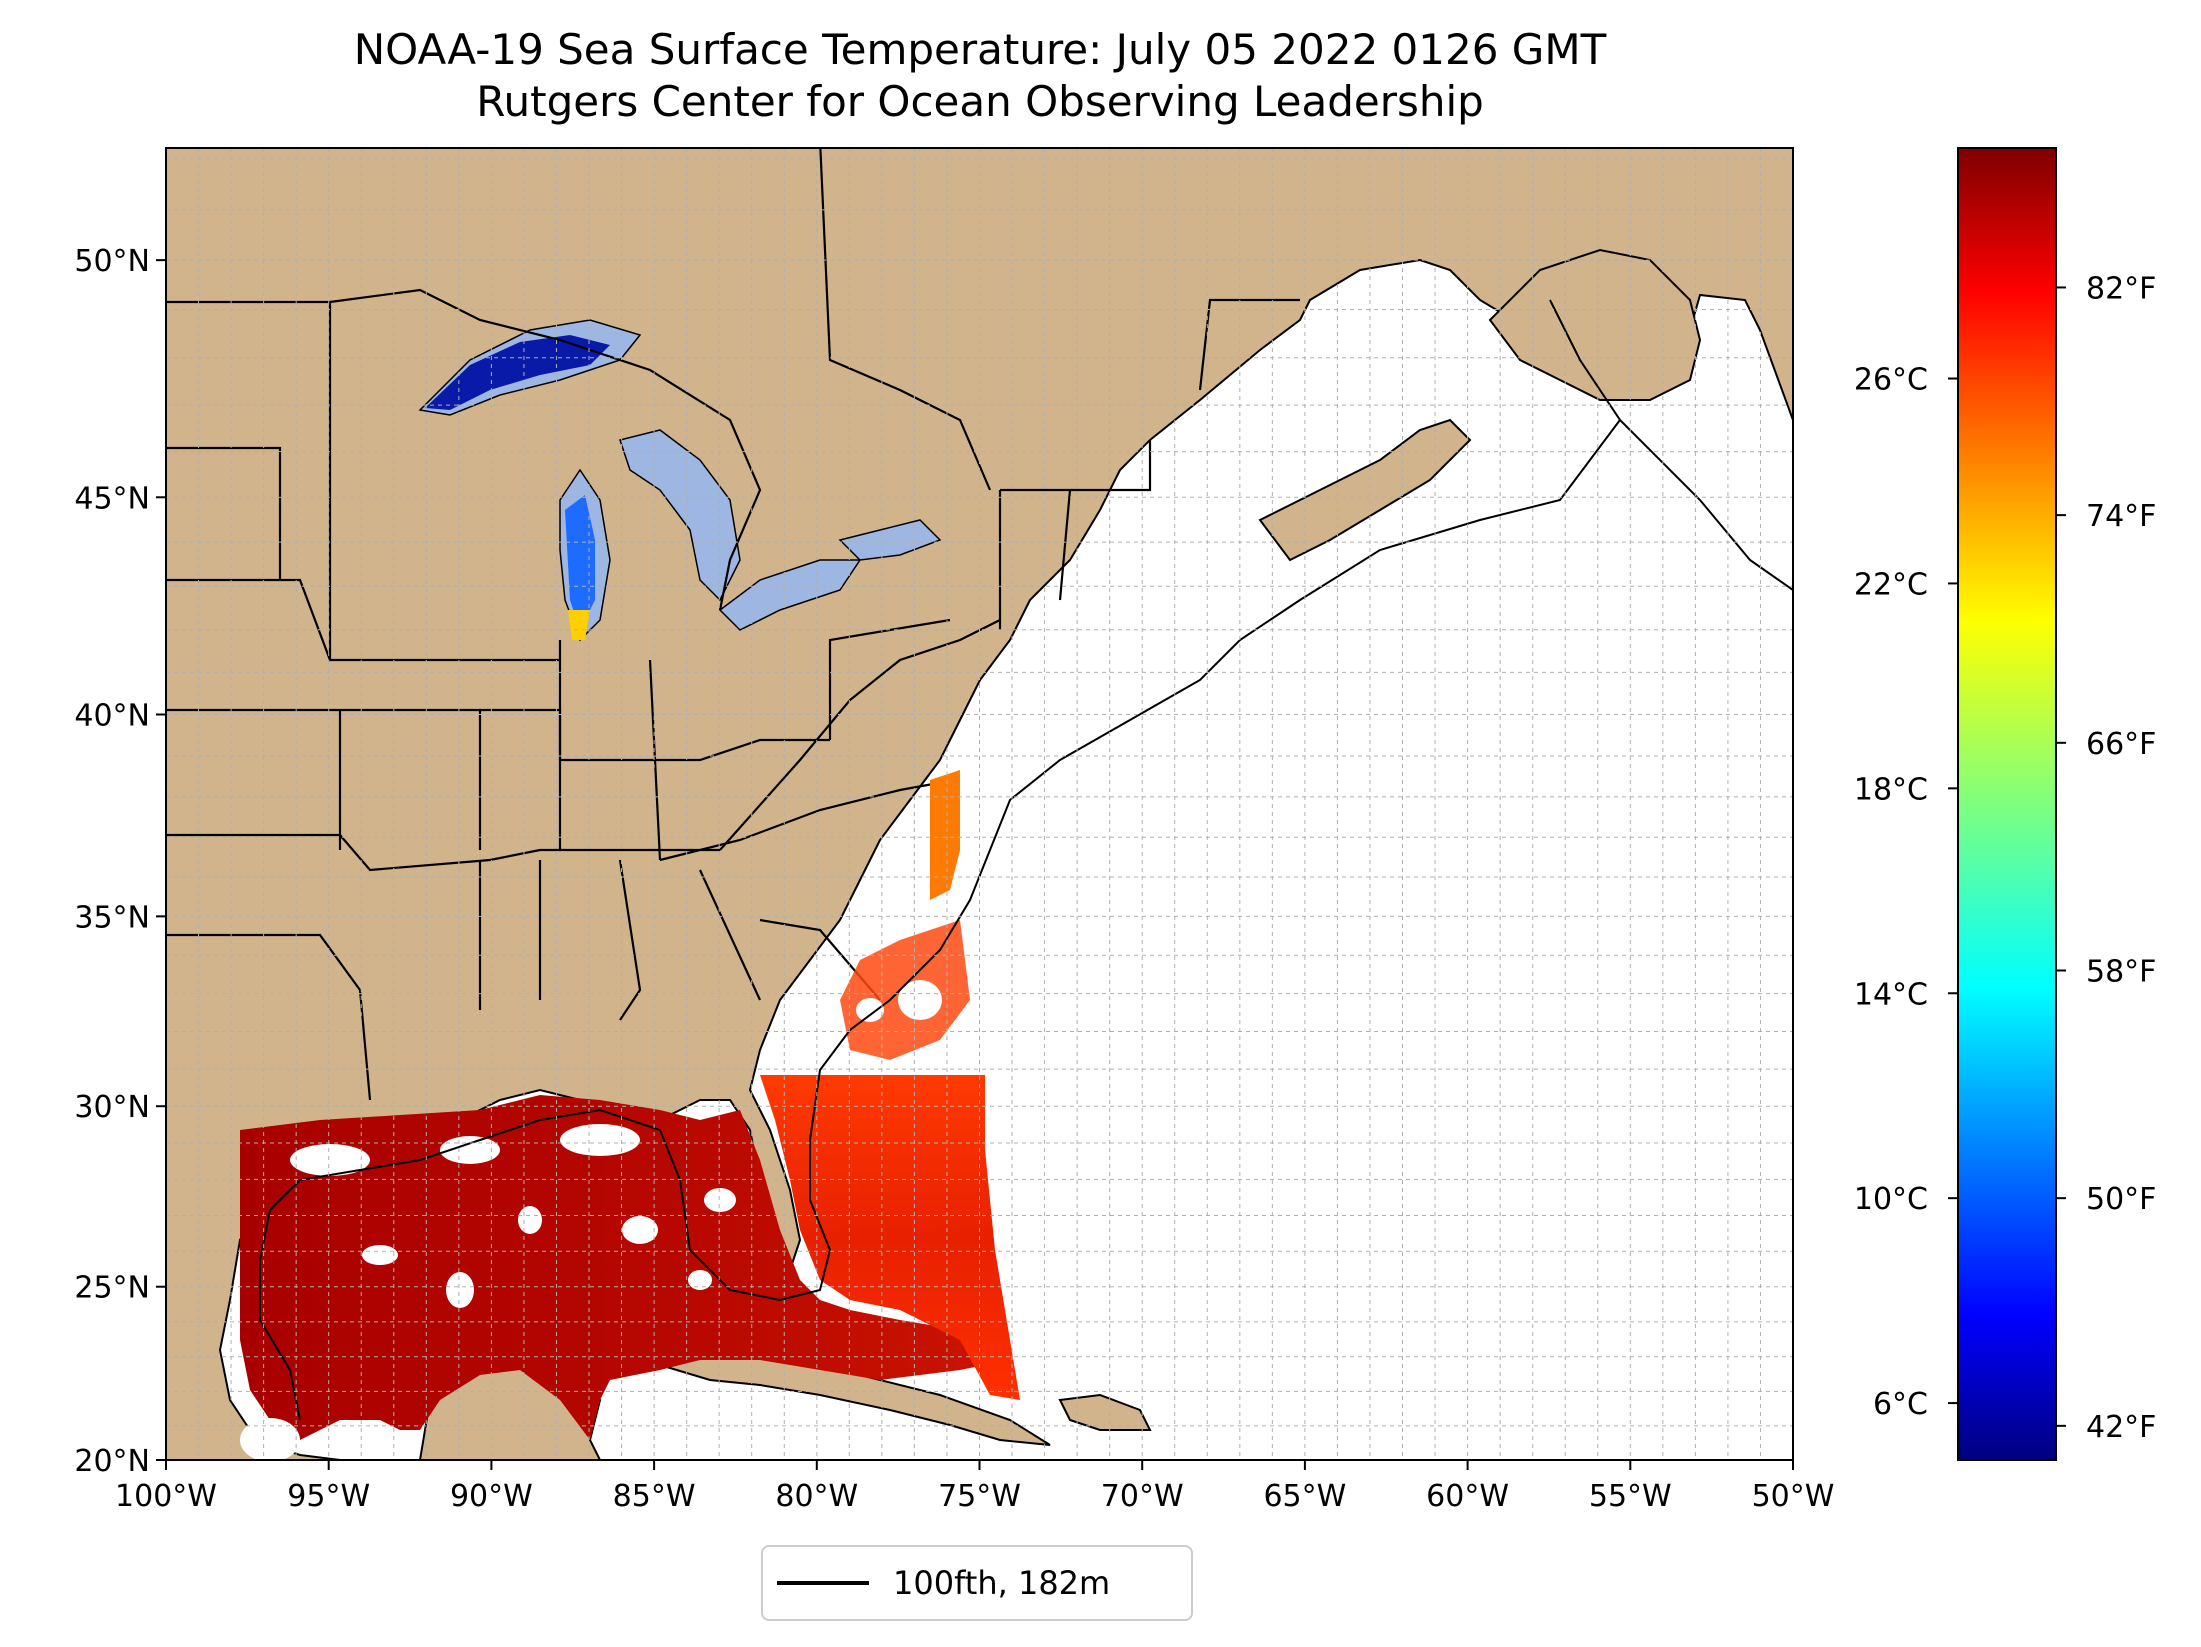 This screenshot has height=1647, width=2201. I want to click on colorbar-c-label: 10°C, so click(1891, 1199).